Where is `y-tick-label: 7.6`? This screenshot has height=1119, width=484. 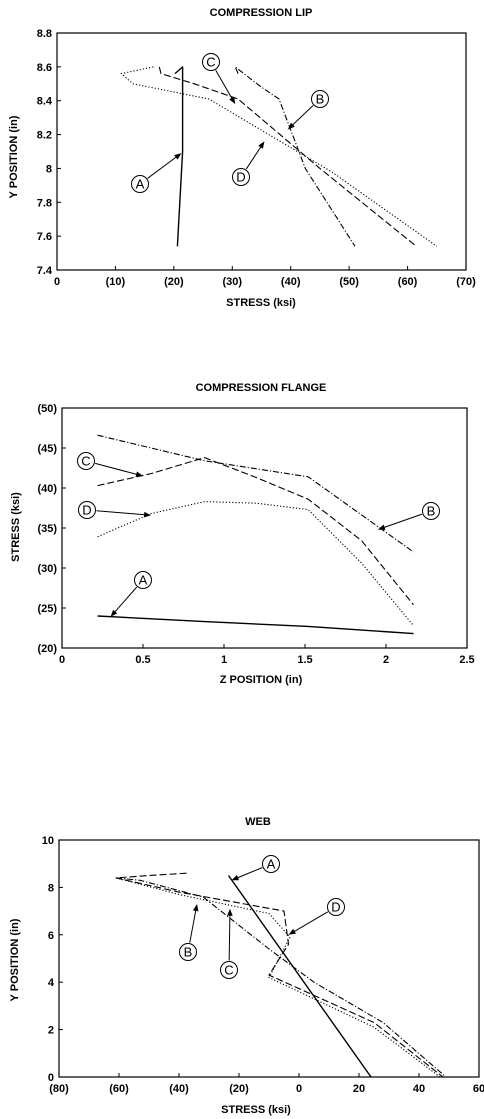
y-tick-label: 7.6 is located at coordinates (44, 237).